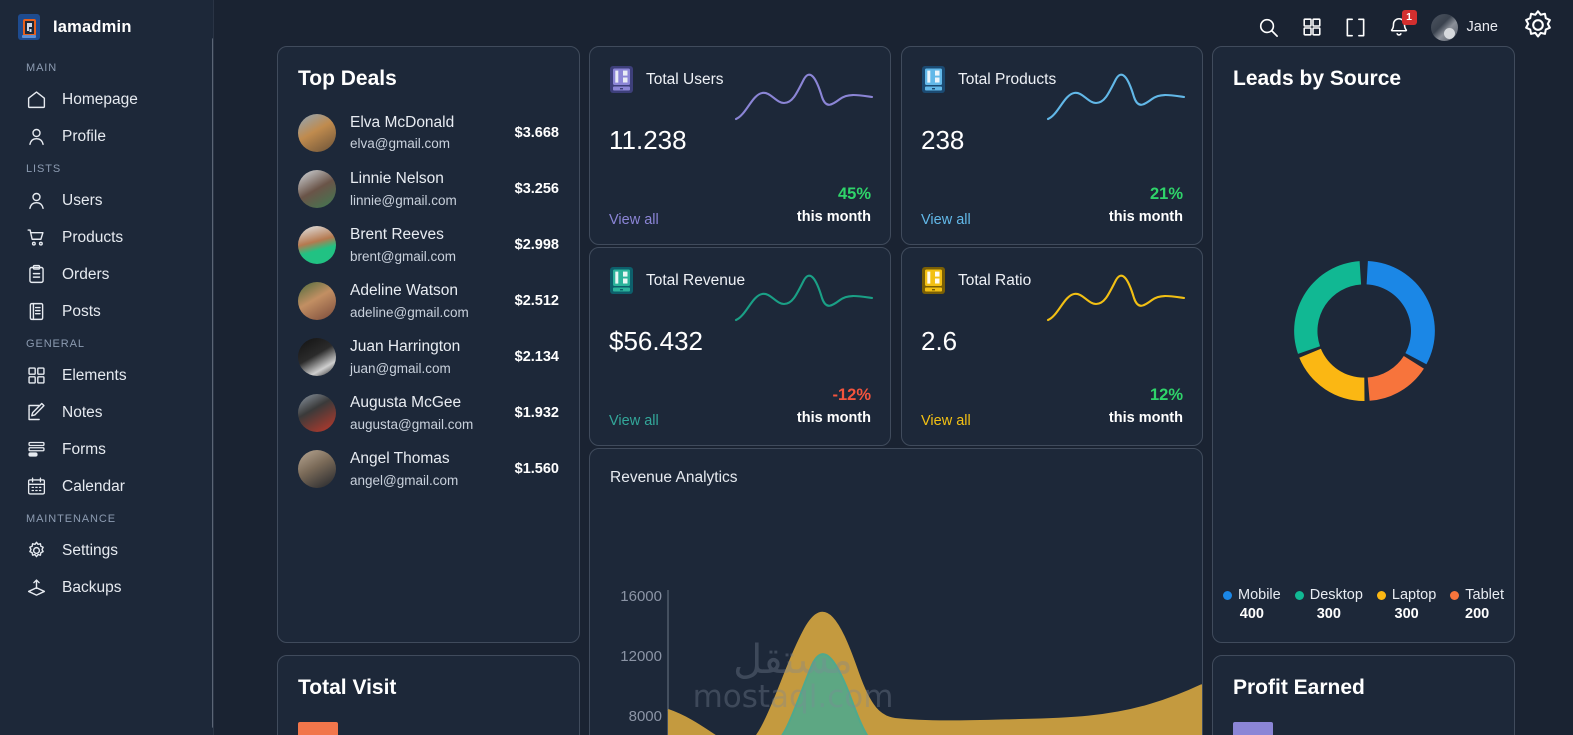 This screenshot has width=1573, height=735. I want to click on sidebar-item-elements: Elements, so click(106, 375).